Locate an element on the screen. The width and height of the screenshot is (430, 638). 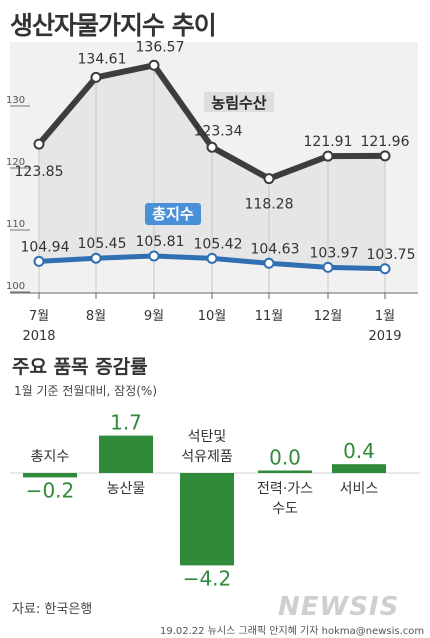
series-tag-label: 농림수산 is located at coordinates (238, 103).